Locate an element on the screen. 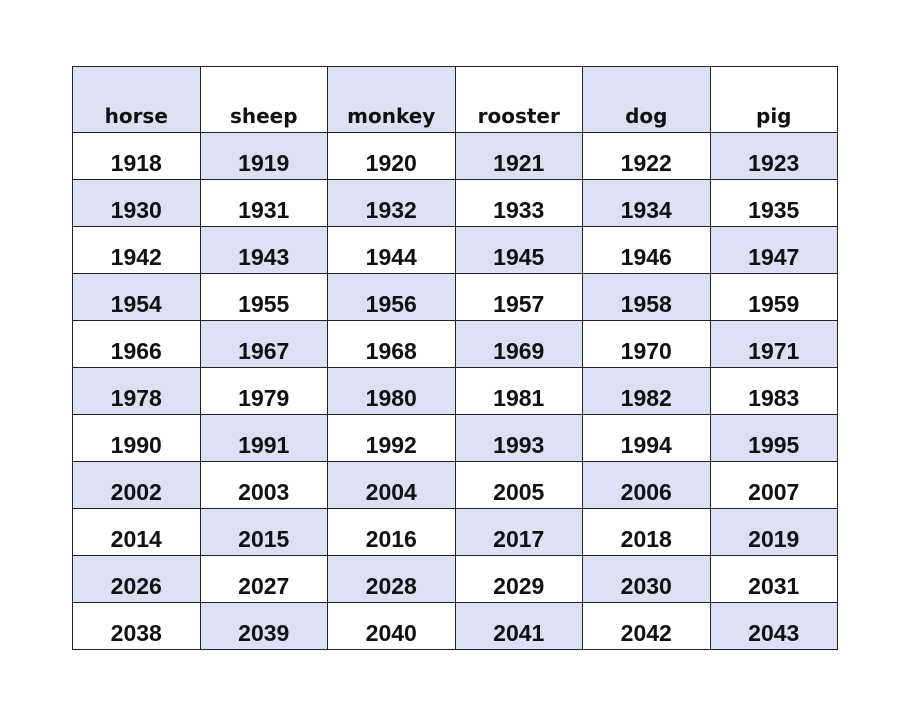  year-cell: 1990 is located at coordinates (136, 438).